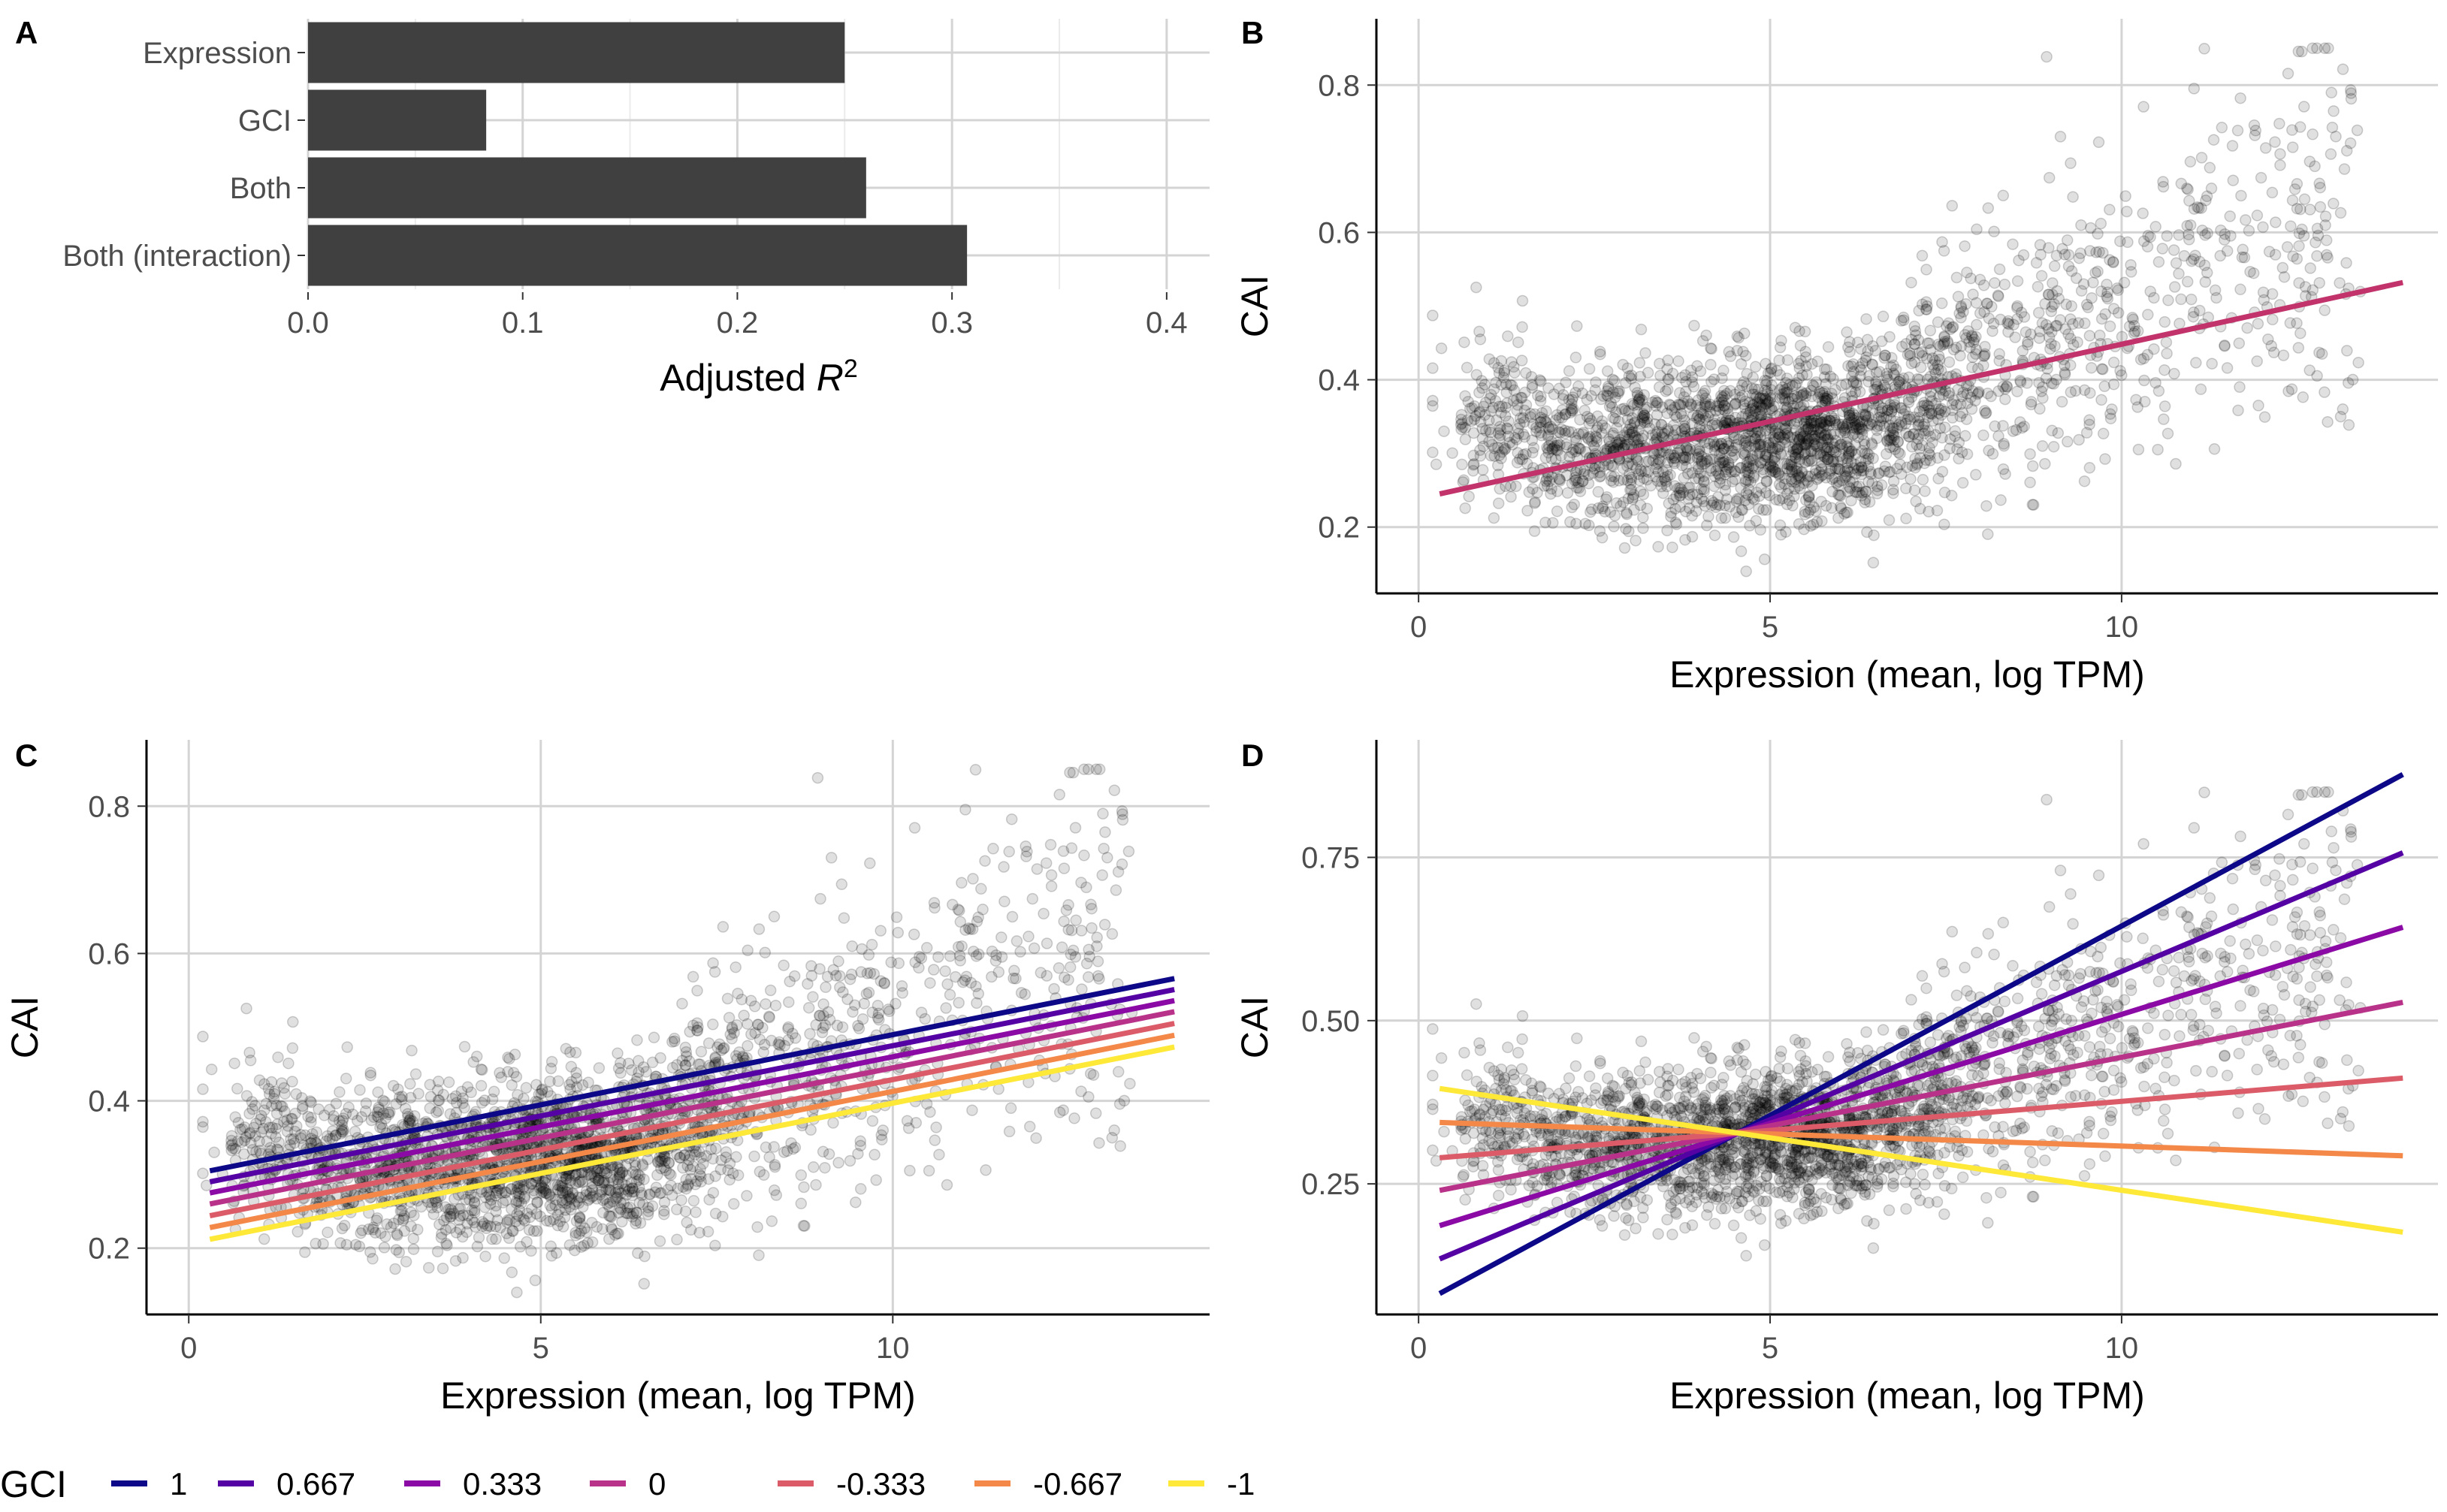 The image size is (2447, 1512). I want to click on x-tick-label: 0.2, so click(738, 323).